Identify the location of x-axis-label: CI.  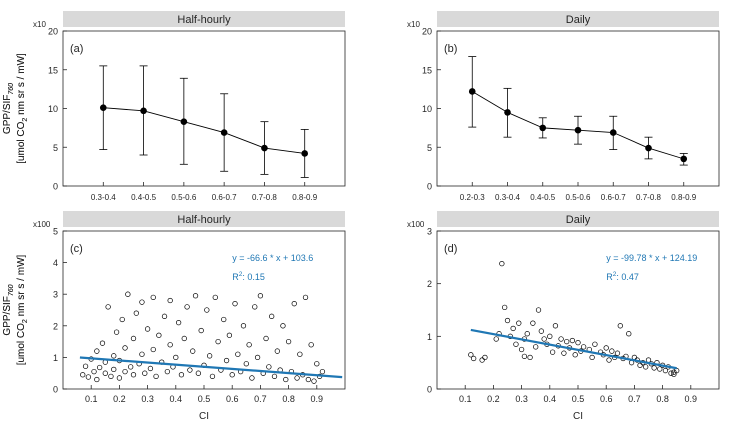
(204, 416).